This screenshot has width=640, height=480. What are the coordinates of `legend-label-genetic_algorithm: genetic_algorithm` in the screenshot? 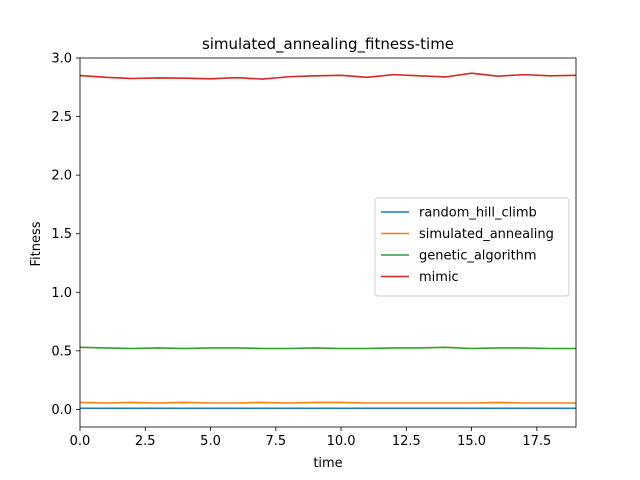 It's located at (478, 256).